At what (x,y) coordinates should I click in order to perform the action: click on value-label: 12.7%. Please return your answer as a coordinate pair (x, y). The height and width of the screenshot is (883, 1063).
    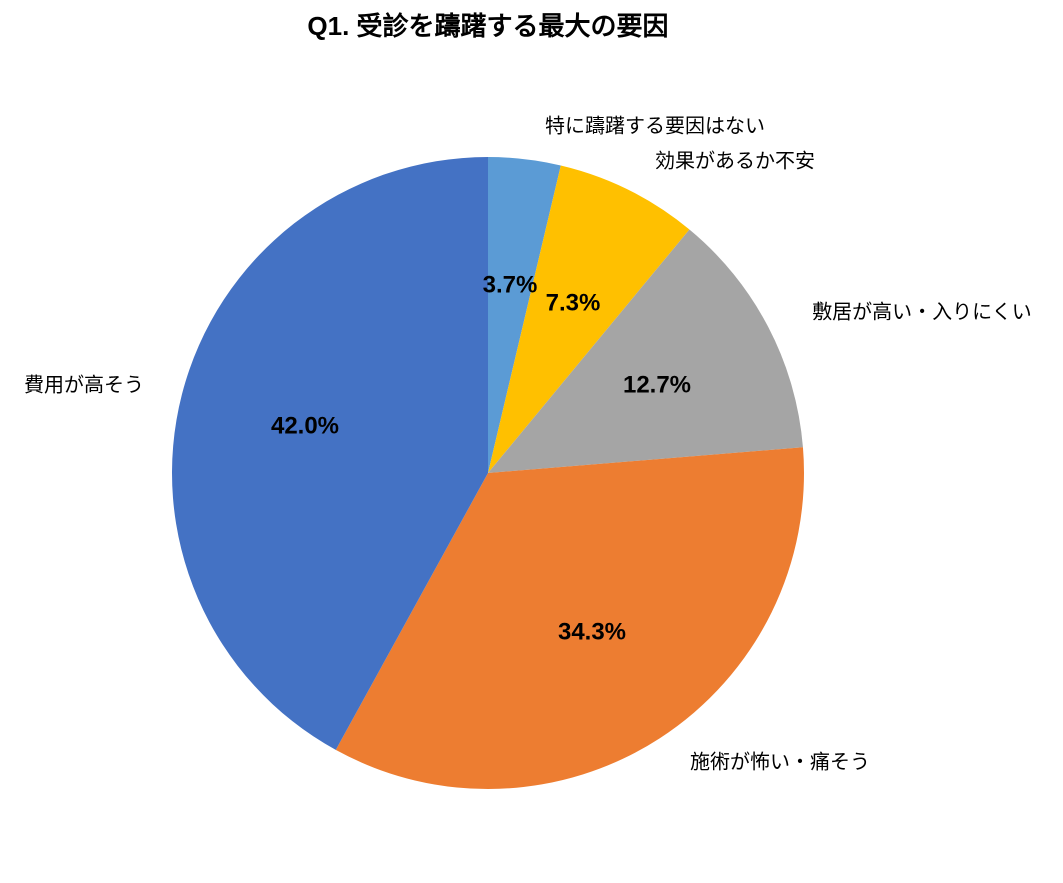
    Looking at the image, I should click on (657, 384).